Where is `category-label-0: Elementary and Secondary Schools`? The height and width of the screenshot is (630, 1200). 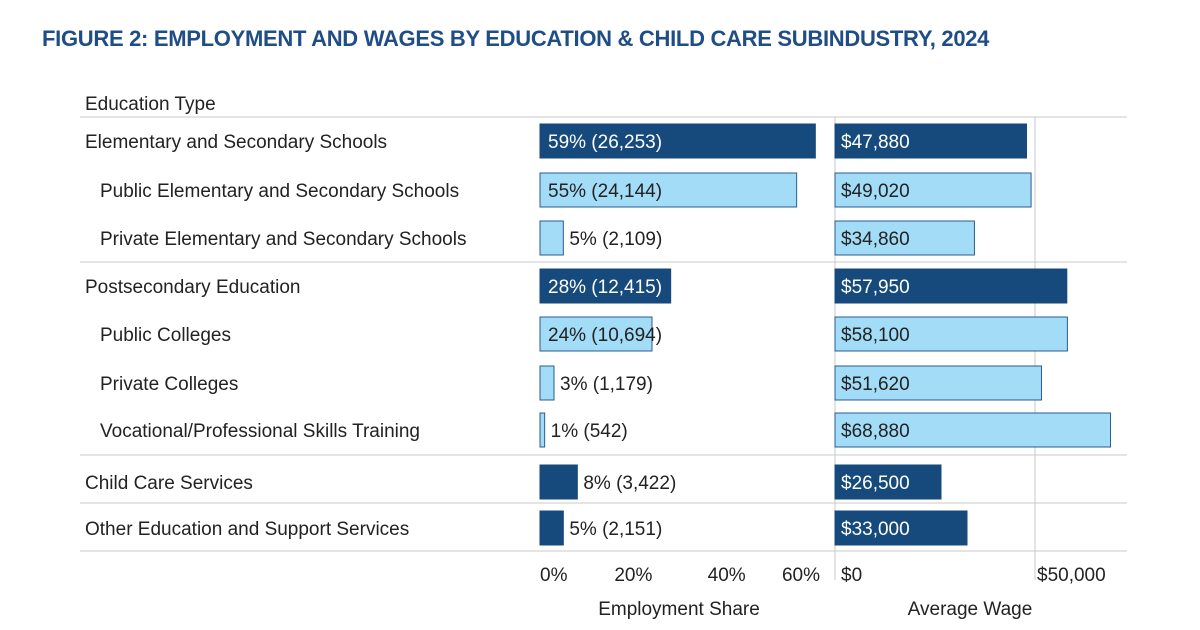 category-label-0: Elementary and Secondary Schools is located at coordinates (236, 142).